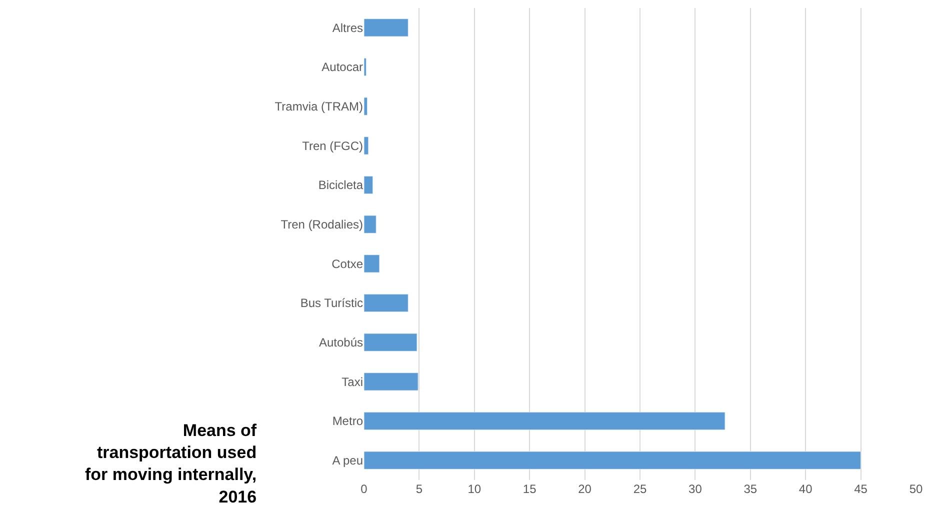 This screenshot has width=932, height=510. I want to click on y-tick-label: Autobús, so click(340, 343).